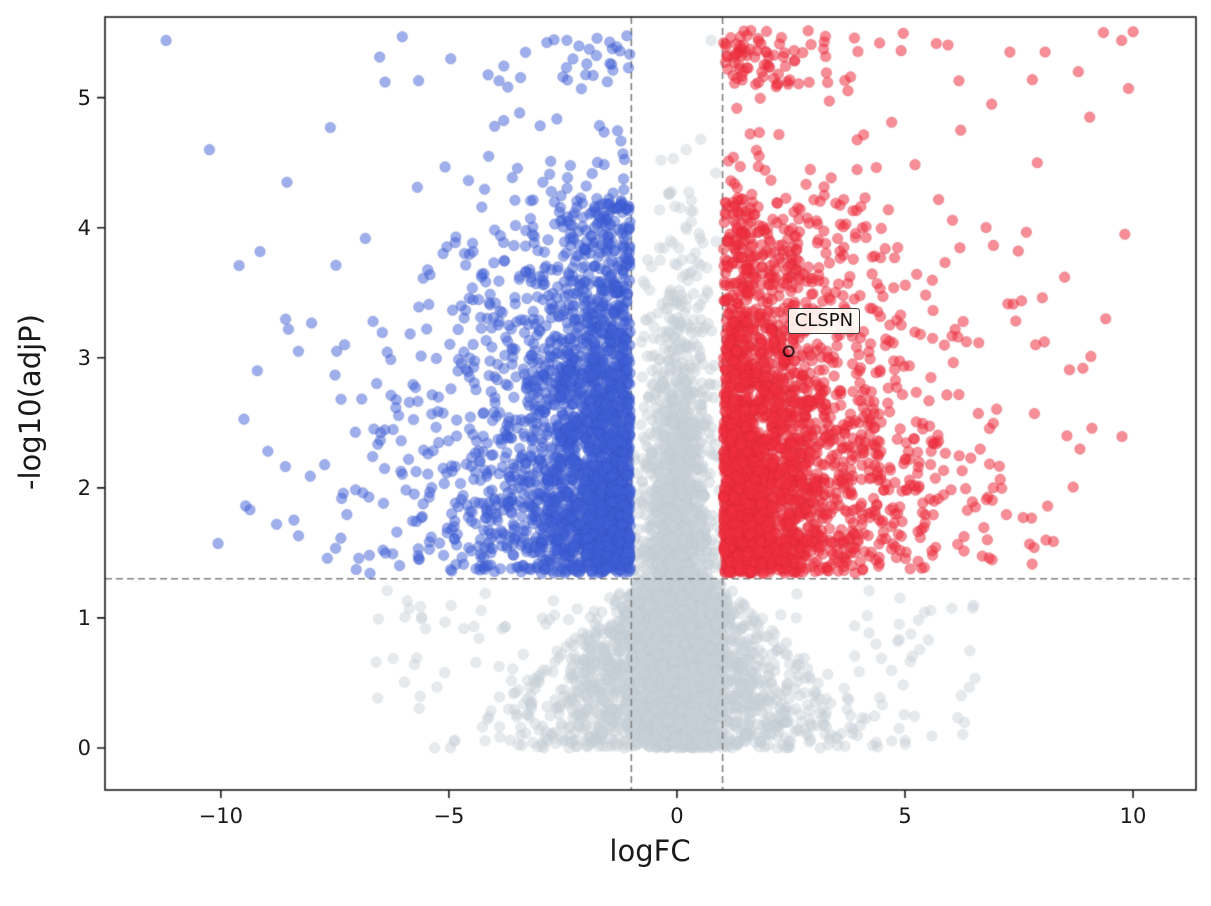  Describe the element at coordinates (677, 816) in the screenshot. I see `x-tick-label: 0` at that location.